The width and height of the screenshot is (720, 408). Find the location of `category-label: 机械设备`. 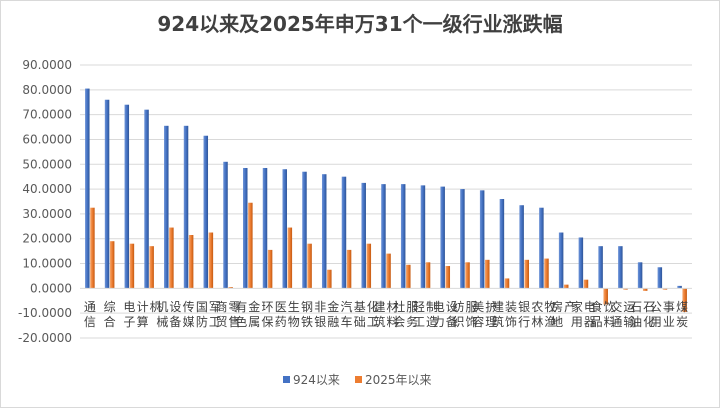

category-label: 机械设备 is located at coordinates (168, 314).